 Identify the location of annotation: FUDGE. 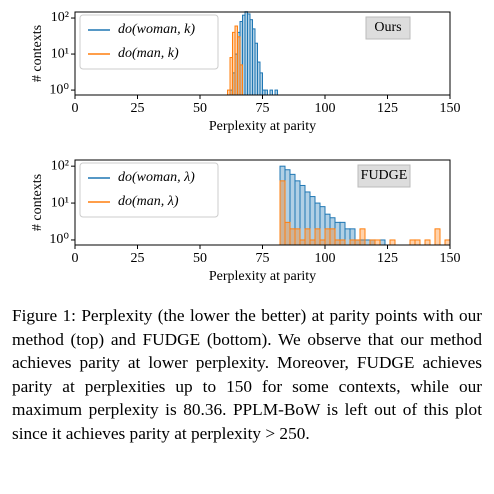
(384, 175).